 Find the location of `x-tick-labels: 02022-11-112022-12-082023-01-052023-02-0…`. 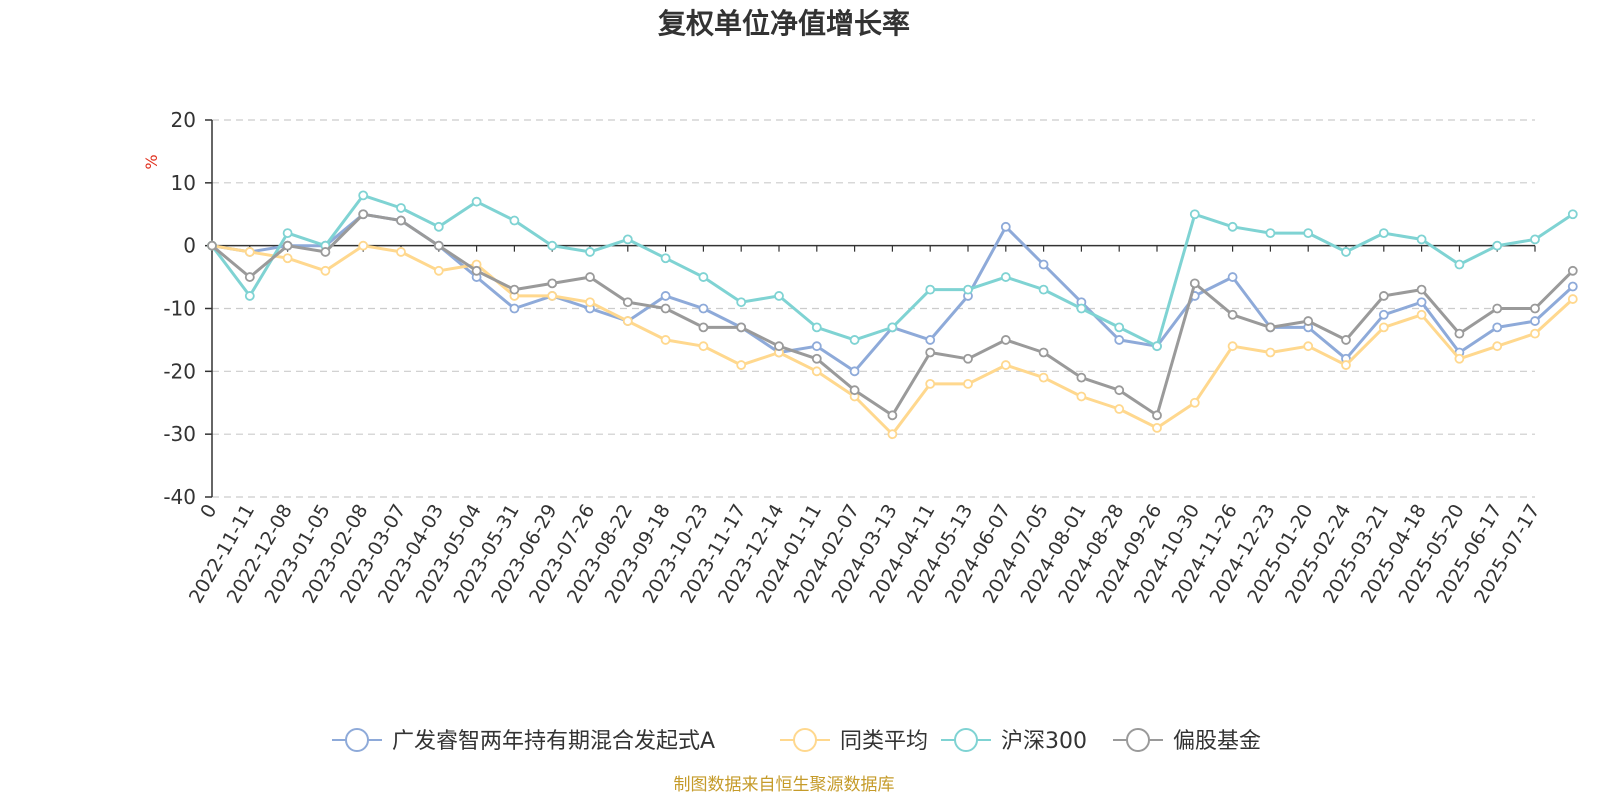

x-tick-labels: 02022-11-112022-12-082023-01-052023-02-0… is located at coordinates (864, 554).